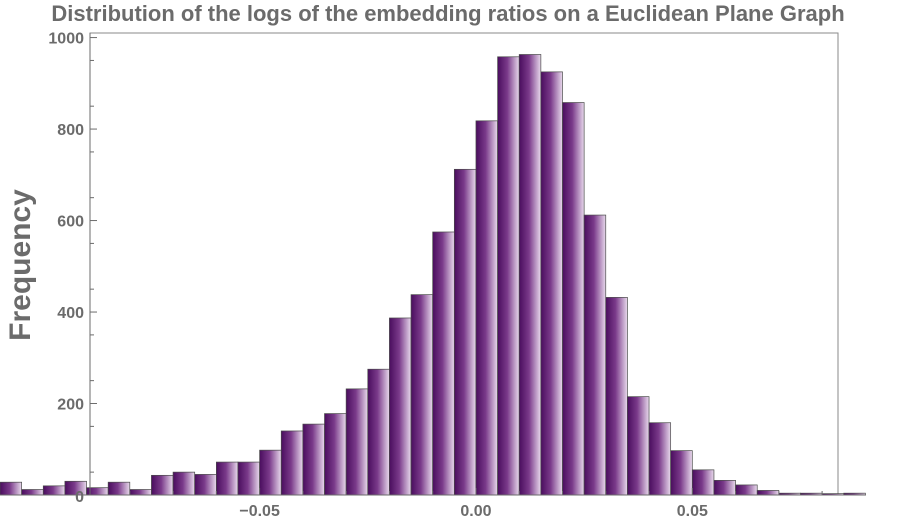 This screenshot has width=900, height=524. I want to click on x-ticks-group: −0.05 0.00 0.05, so click(476, 504).